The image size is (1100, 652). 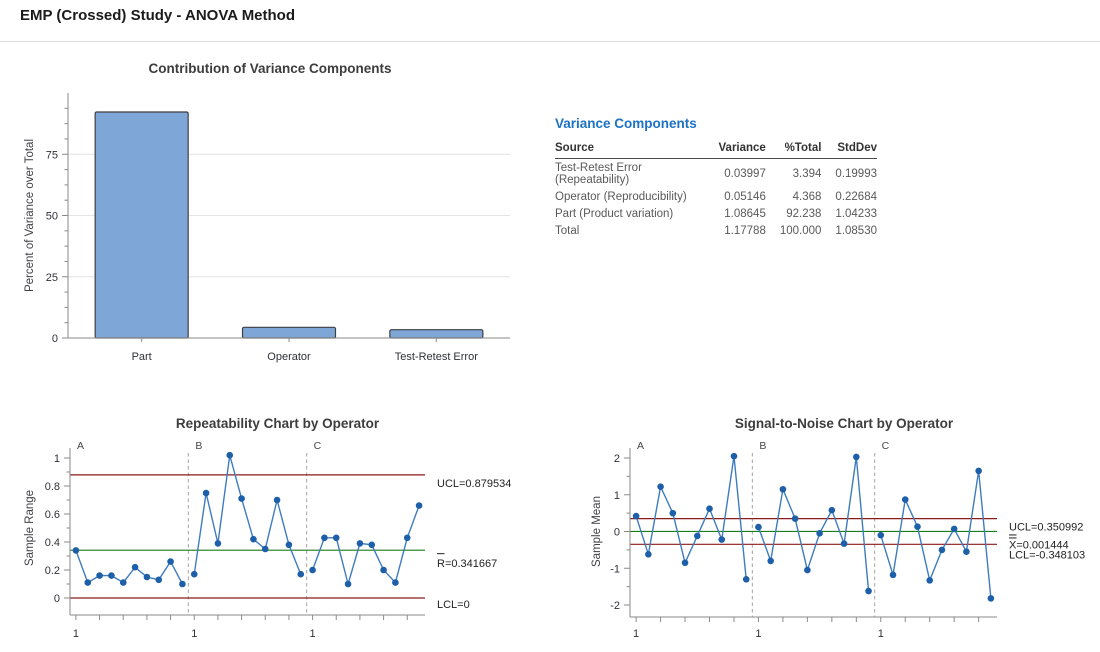 What do you see at coordinates (886, 446) in the screenshot?
I see `operator-label-C: C` at bounding box center [886, 446].